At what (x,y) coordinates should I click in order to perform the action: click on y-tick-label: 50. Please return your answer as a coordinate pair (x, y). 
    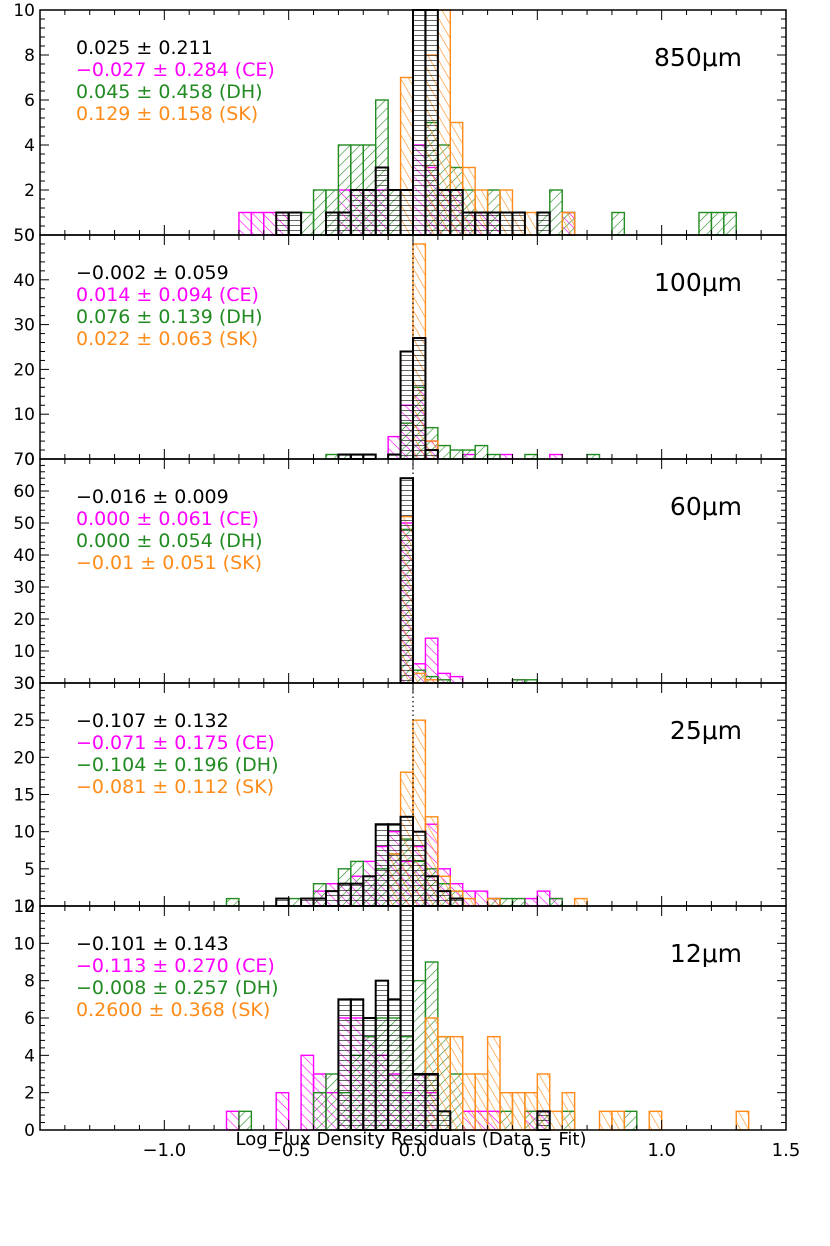
    Looking at the image, I should click on (24, 236).